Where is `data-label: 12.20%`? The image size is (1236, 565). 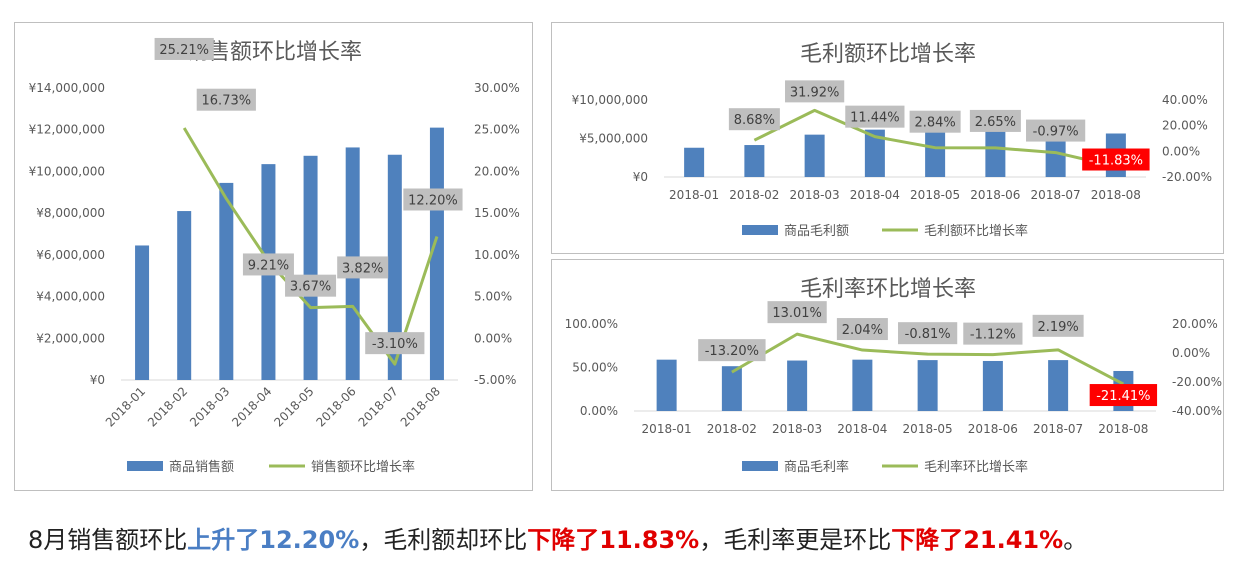
data-label: 12.20% is located at coordinates (433, 201).